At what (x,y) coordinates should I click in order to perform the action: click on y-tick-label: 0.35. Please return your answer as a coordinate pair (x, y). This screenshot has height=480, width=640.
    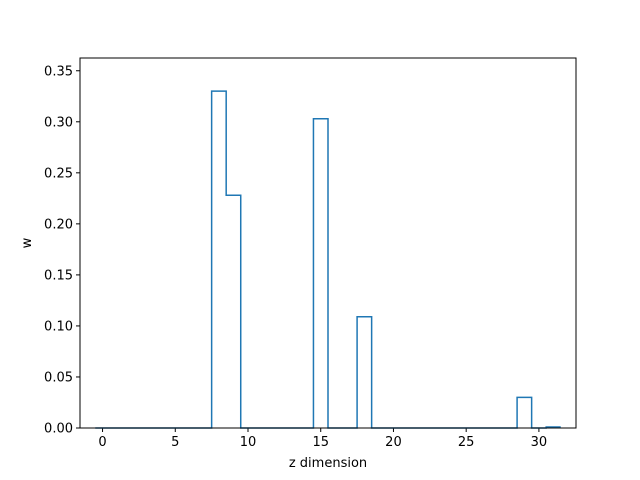
    Looking at the image, I should click on (58, 71).